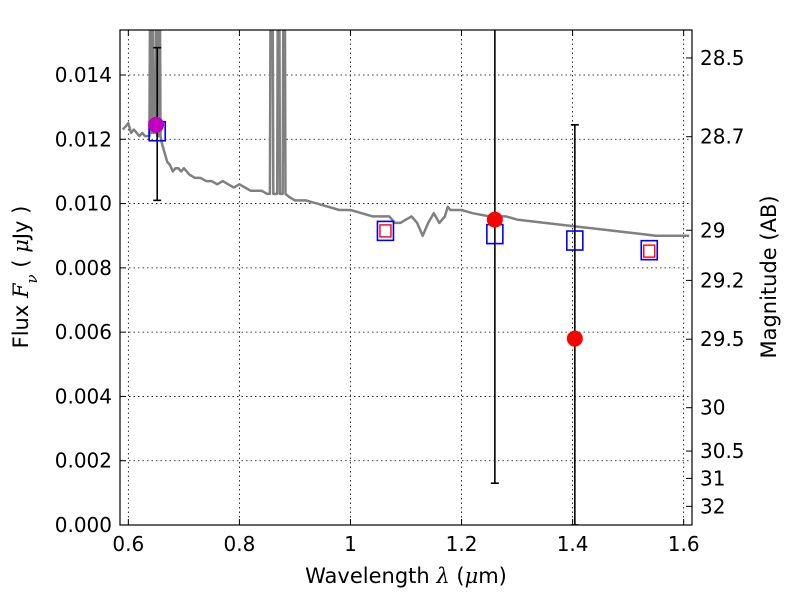 The image size is (800, 600). Describe the element at coordinates (712, 408) in the screenshot. I see `mag-tick-label-5: 30` at that location.